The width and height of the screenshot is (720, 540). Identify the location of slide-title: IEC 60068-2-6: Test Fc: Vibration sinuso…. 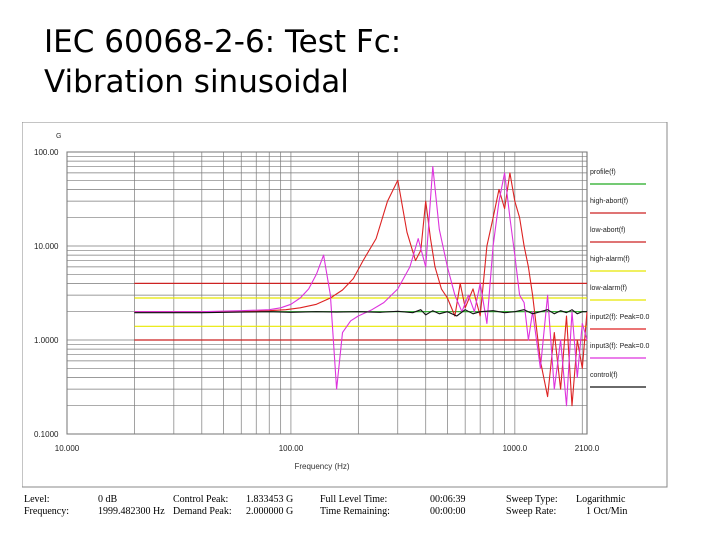
(364, 62).